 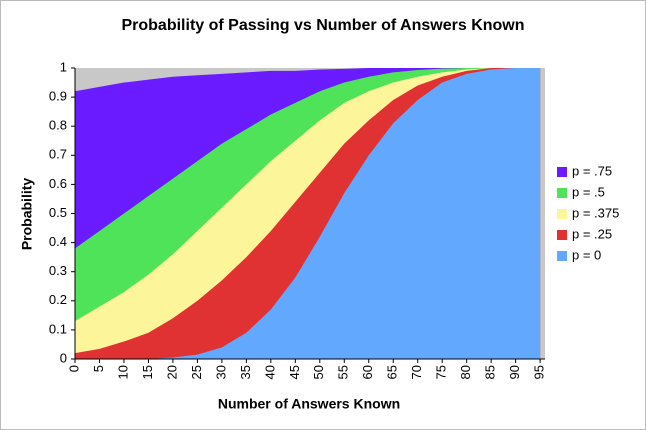 I want to click on x-tick-label: 90, so click(x=514, y=372).